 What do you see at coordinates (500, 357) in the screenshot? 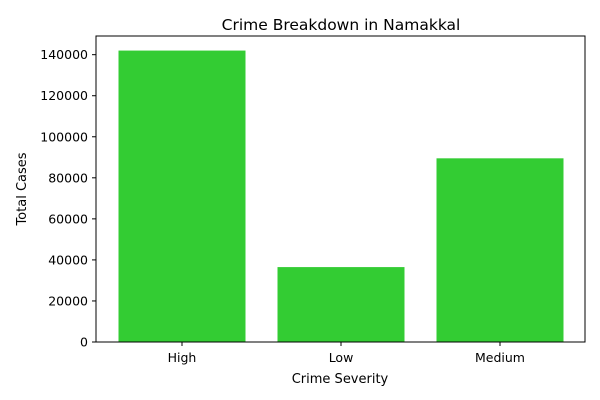
I see `x-tick-label: Medium` at bounding box center [500, 357].